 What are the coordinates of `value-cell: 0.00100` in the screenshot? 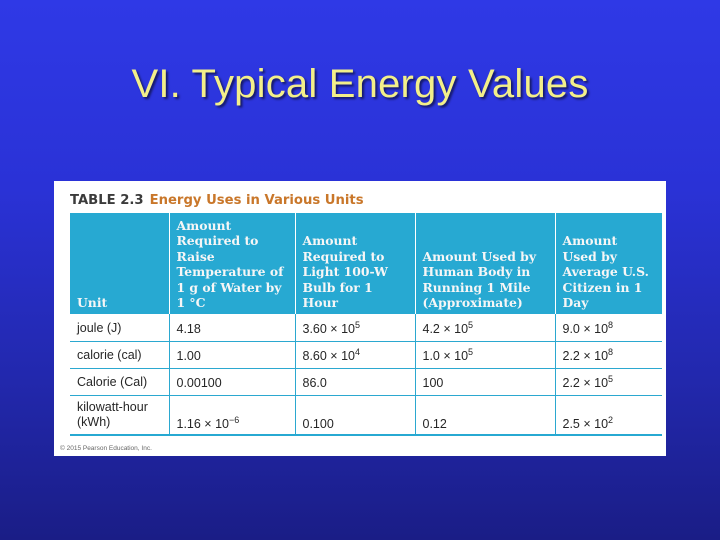 It's located at (231, 382).